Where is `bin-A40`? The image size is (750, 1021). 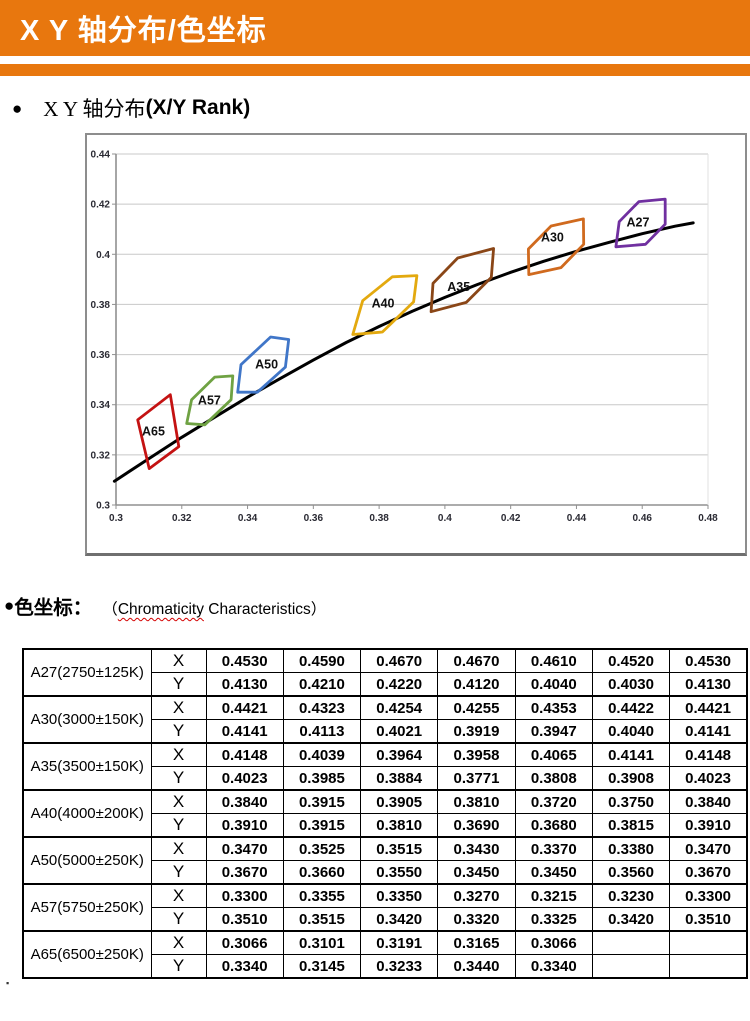
bin-A40 is located at coordinates (385, 305).